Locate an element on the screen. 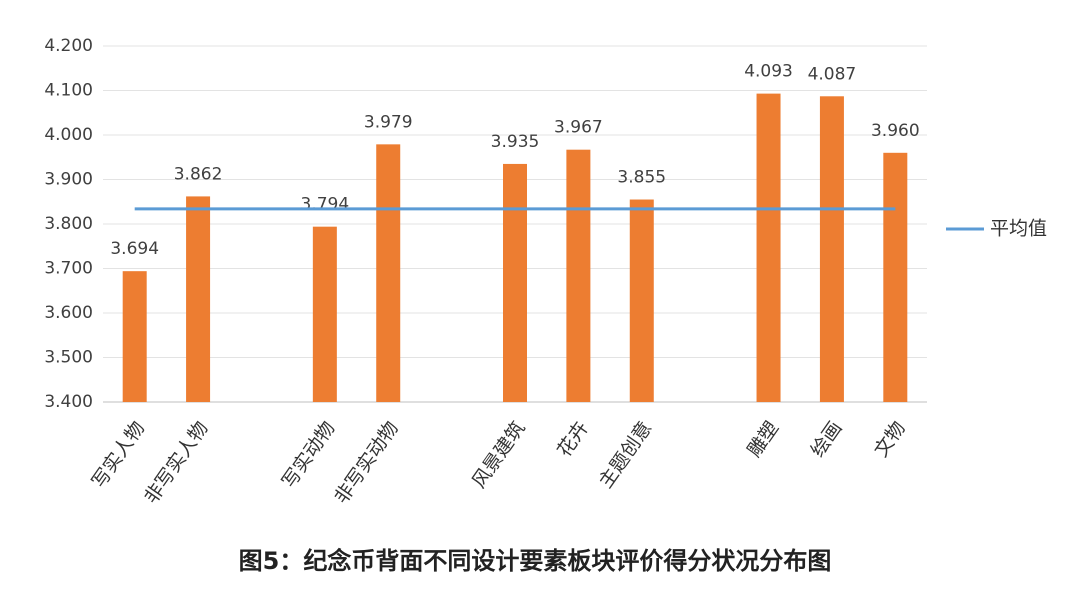 The width and height of the screenshot is (1080, 603). data-label: 4.093 is located at coordinates (768, 72).